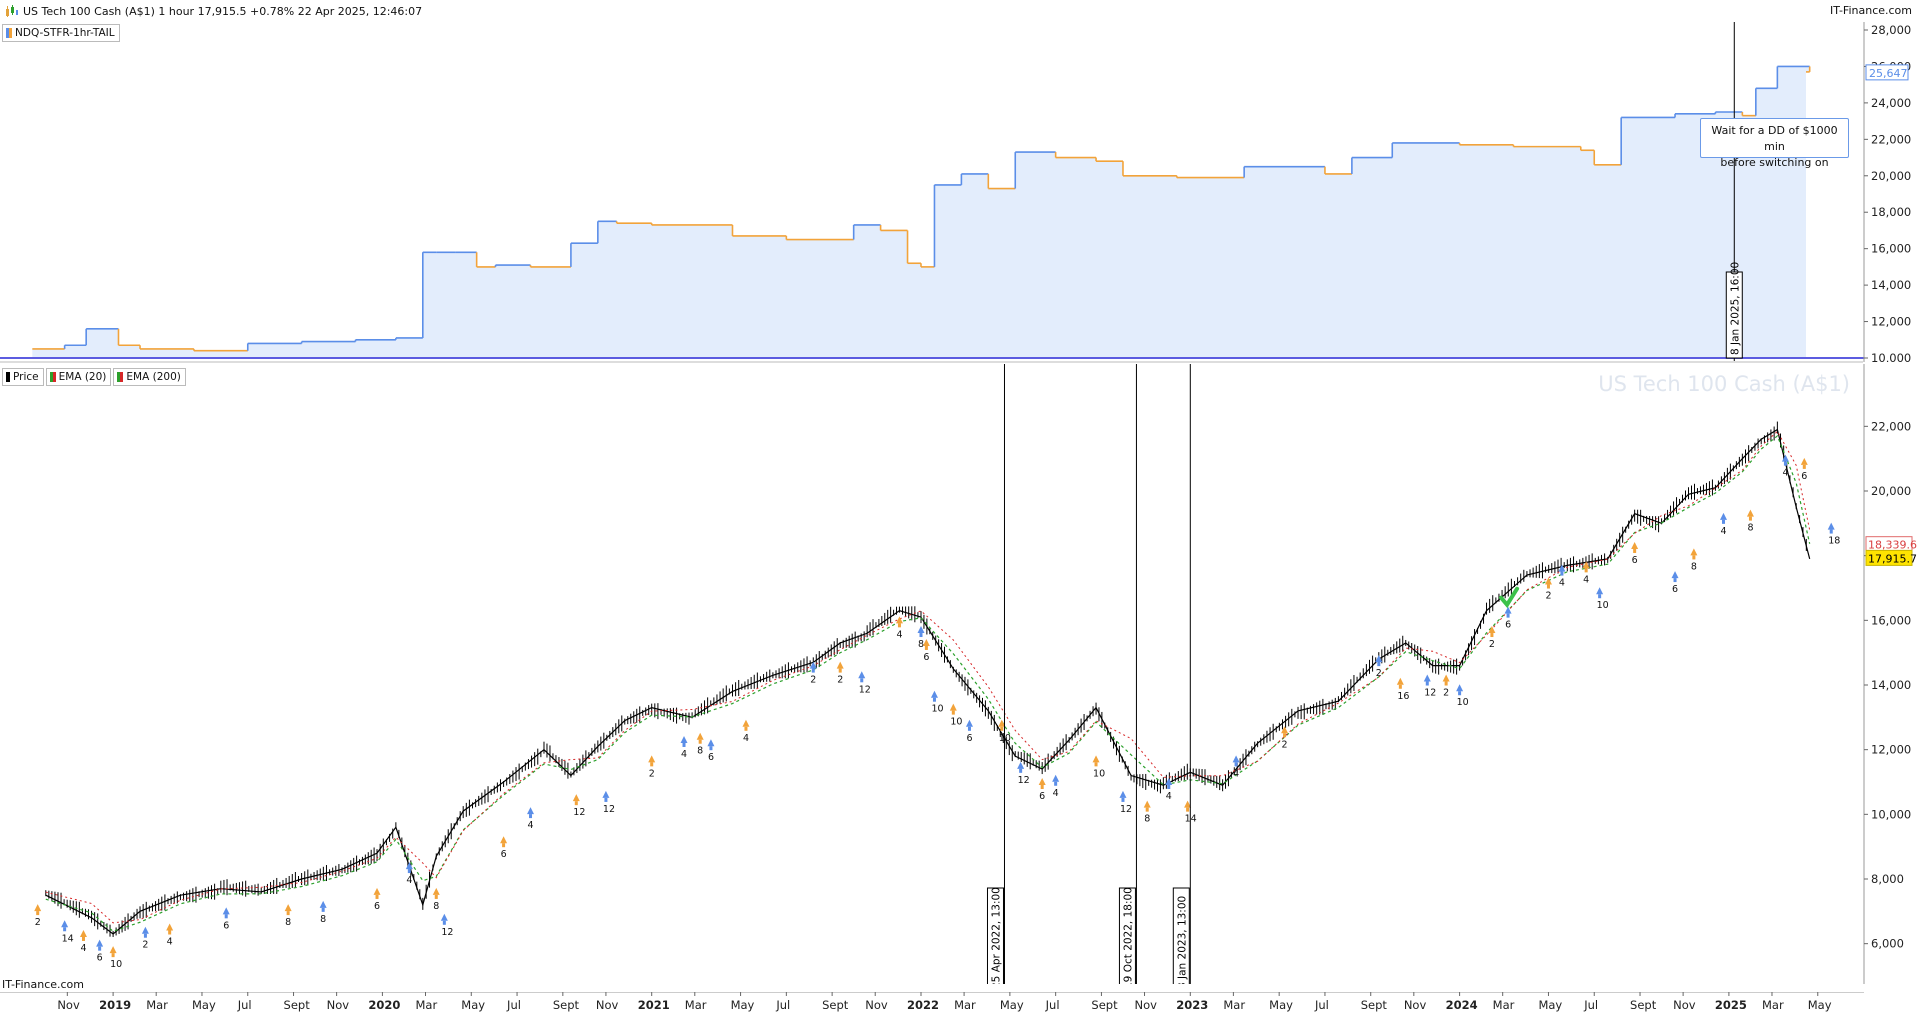 This screenshot has height=1014, width=1918. I want to click on brand-label: IT-Finance.com, so click(1871, 10).